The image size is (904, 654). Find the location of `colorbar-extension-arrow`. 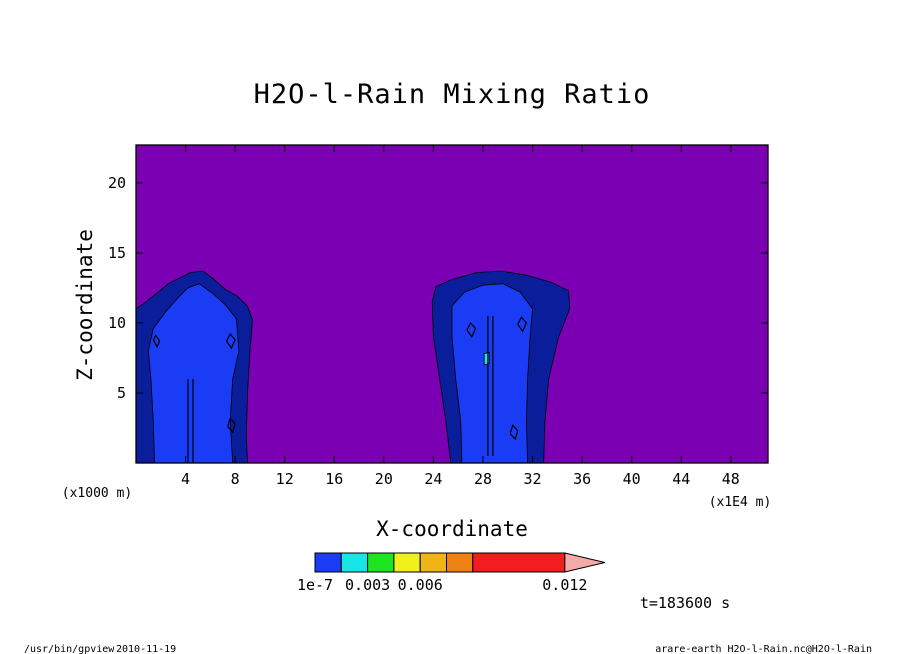

colorbar-extension-arrow is located at coordinates (584, 562).